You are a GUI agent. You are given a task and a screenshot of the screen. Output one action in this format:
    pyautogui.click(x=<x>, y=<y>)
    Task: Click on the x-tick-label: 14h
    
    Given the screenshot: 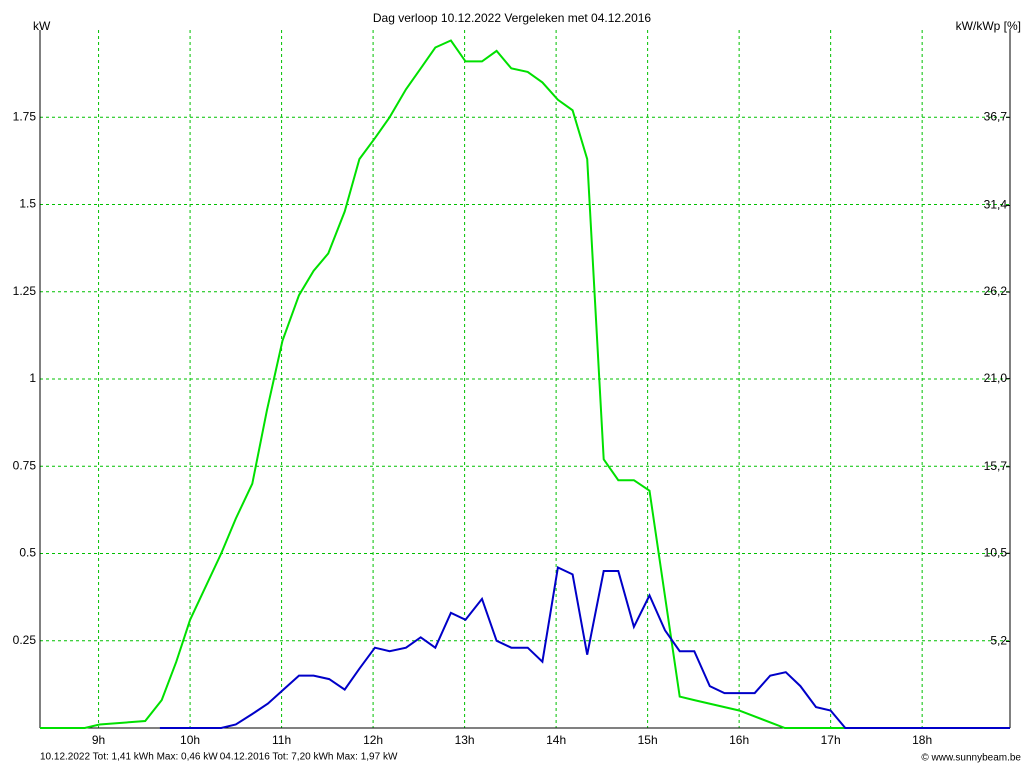 What is the action you would take?
    pyautogui.click(x=556, y=740)
    